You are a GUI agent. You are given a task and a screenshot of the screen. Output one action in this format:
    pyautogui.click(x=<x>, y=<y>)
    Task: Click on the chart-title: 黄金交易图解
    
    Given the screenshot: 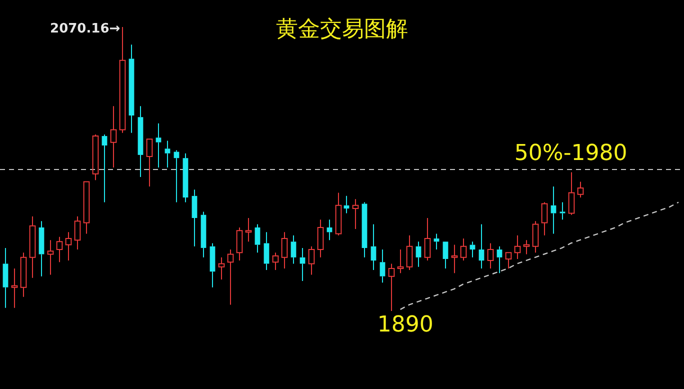 What is the action you would take?
    pyautogui.click(x=342, y=29)
    